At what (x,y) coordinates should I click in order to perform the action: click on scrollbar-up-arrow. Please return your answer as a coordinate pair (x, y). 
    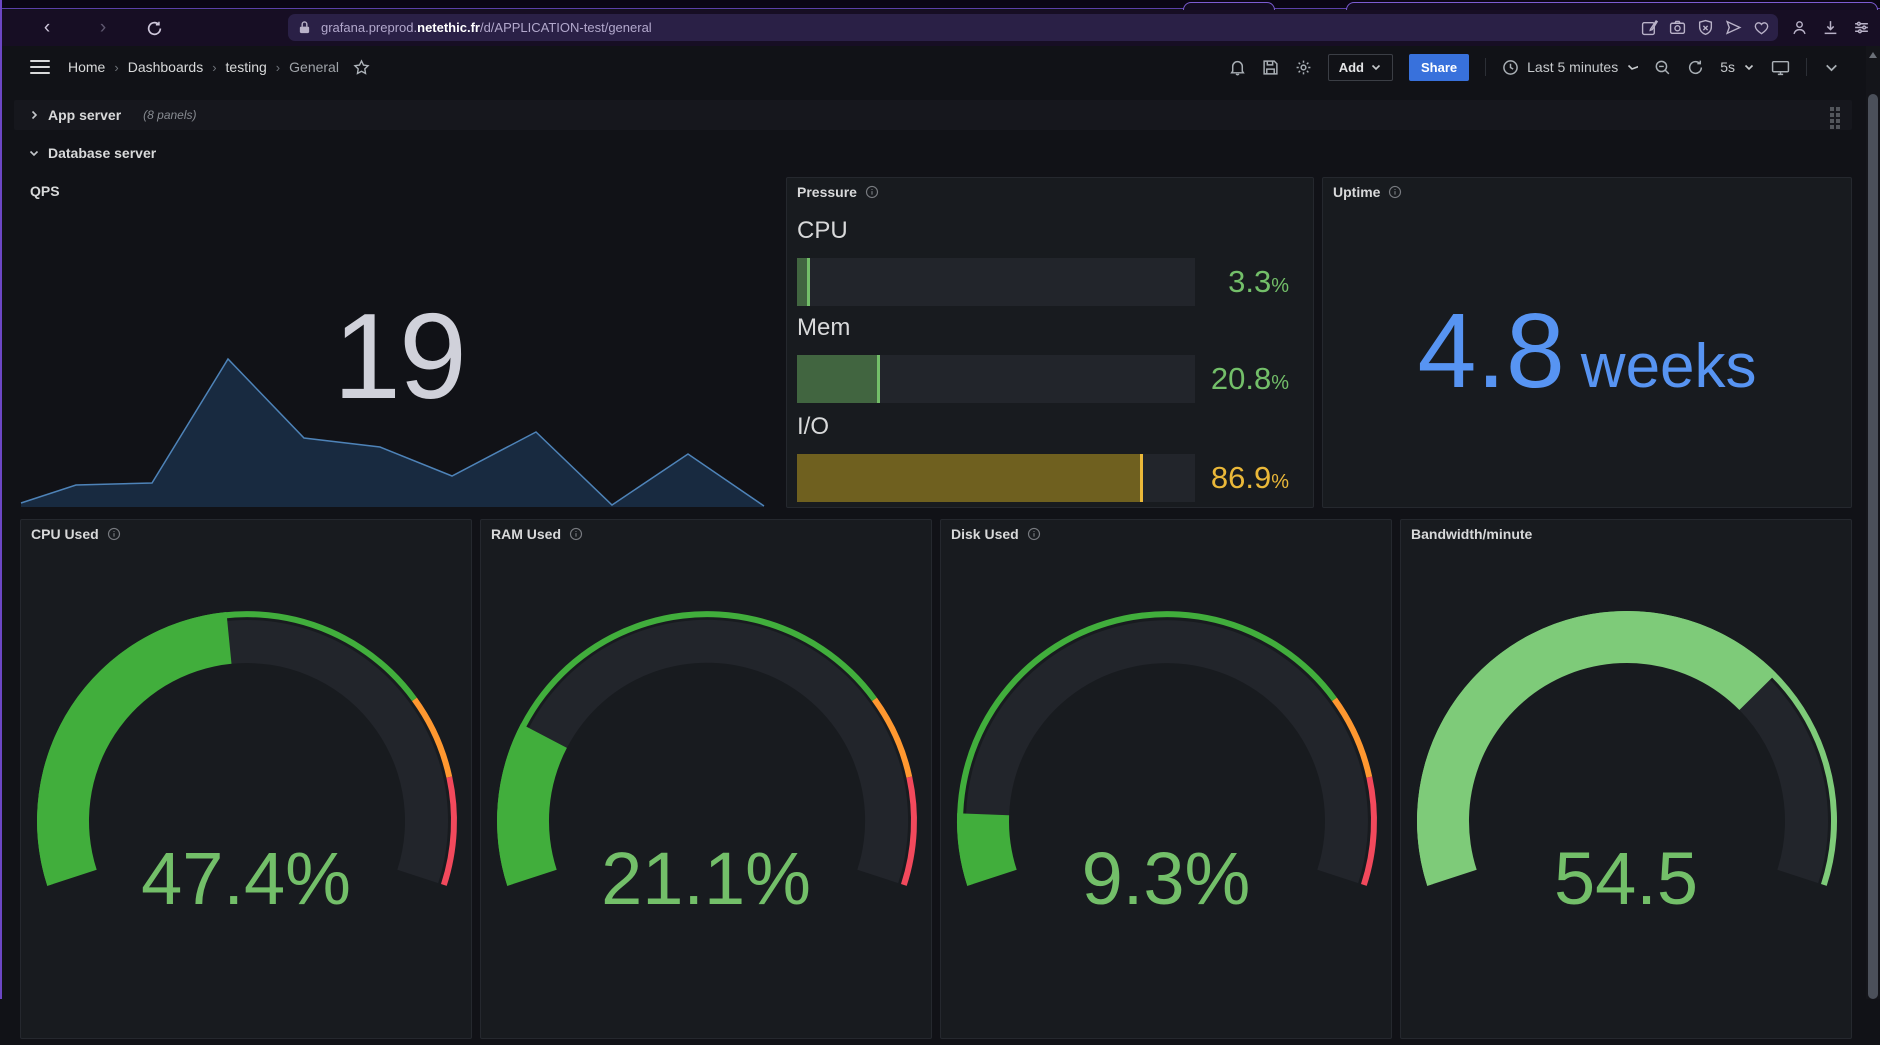
    Looking at the image, I should click on (1873, 55).